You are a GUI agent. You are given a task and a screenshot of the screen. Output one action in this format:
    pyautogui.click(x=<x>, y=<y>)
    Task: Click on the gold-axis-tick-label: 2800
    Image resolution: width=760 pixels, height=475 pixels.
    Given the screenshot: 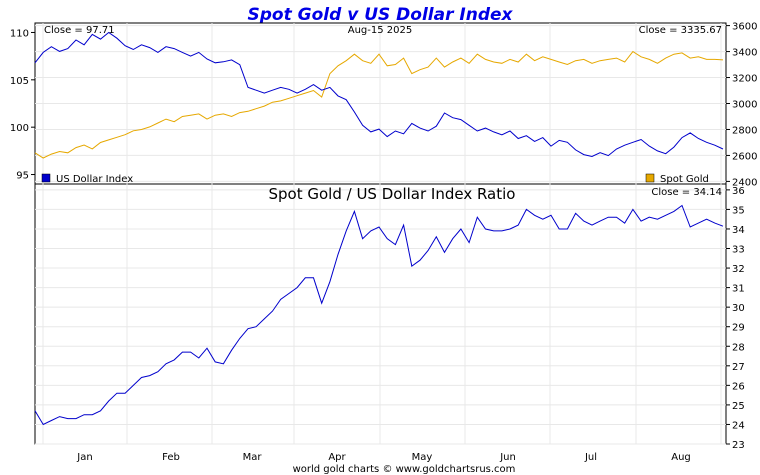 What is the action you would take?
    pyautogui.click(x=744, y=130)
    